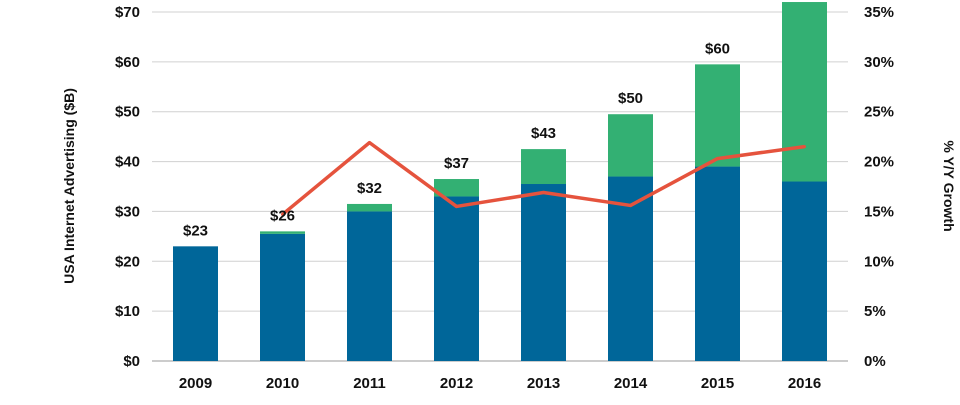  Describe the element at coordinates (456, 163) in the screenshot. I see `bar-value-label: $37` at that location.